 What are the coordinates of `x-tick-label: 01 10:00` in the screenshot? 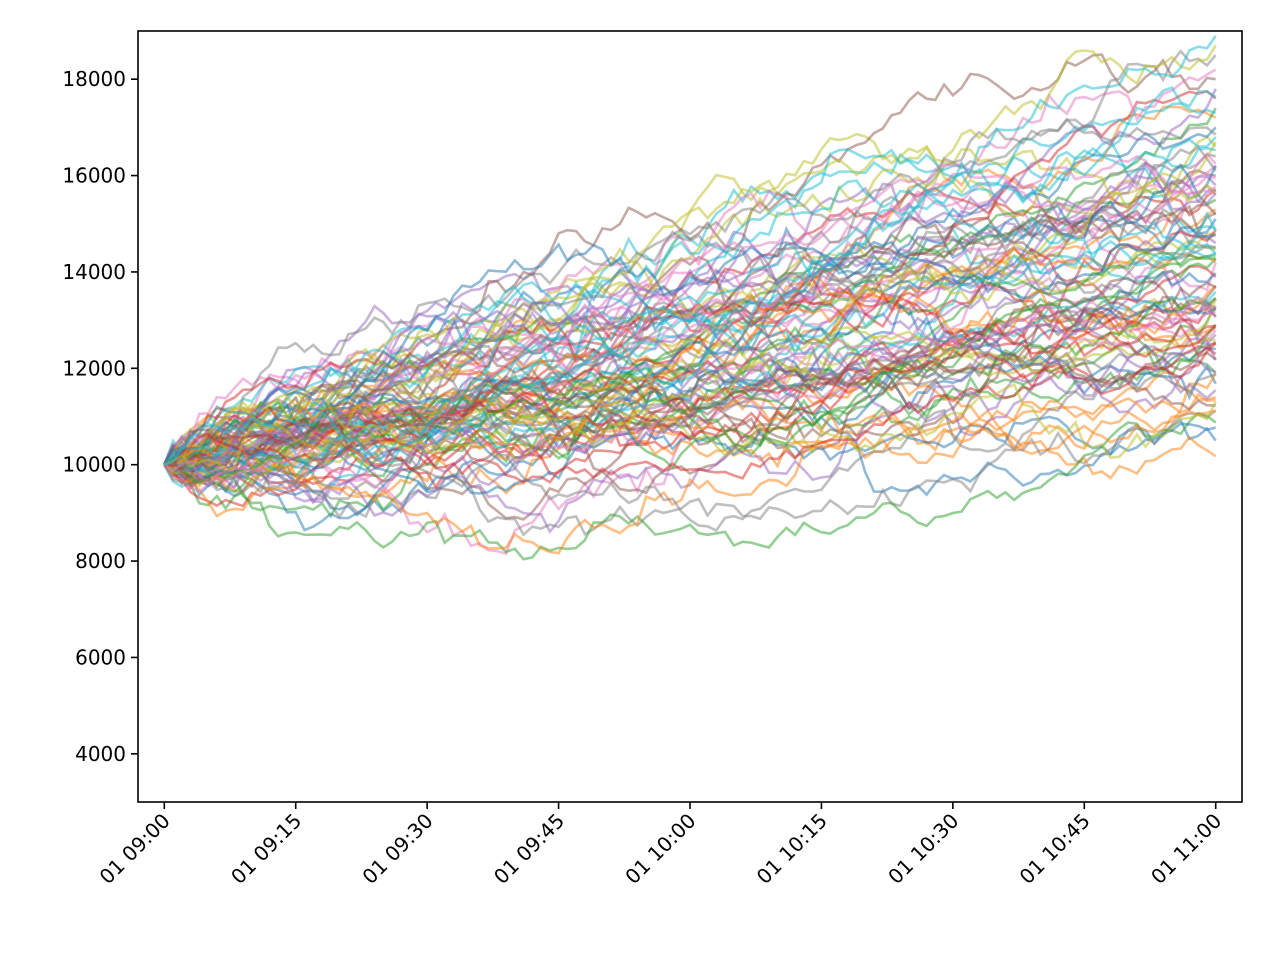 It's located at (660, 849).